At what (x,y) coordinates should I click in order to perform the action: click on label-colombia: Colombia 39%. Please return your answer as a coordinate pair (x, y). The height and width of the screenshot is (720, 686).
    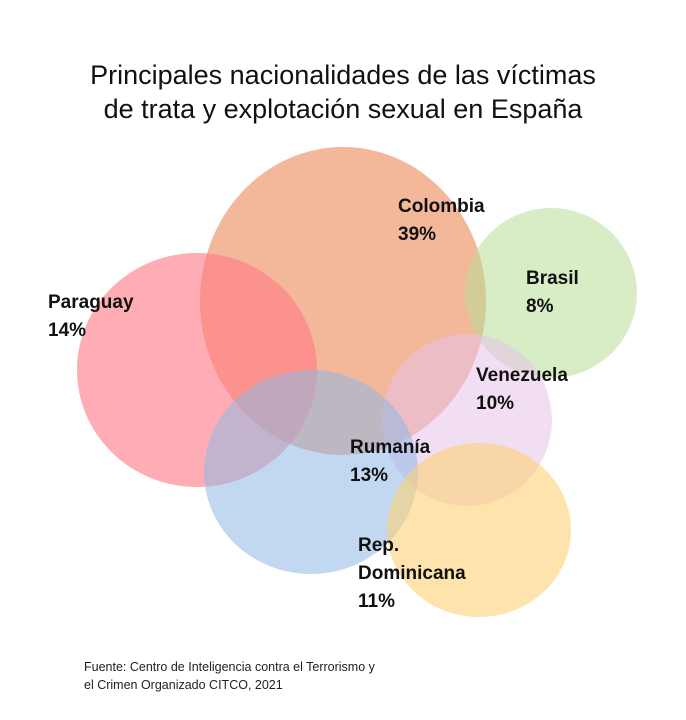
    Looking at the image, I should click on (441, 220).